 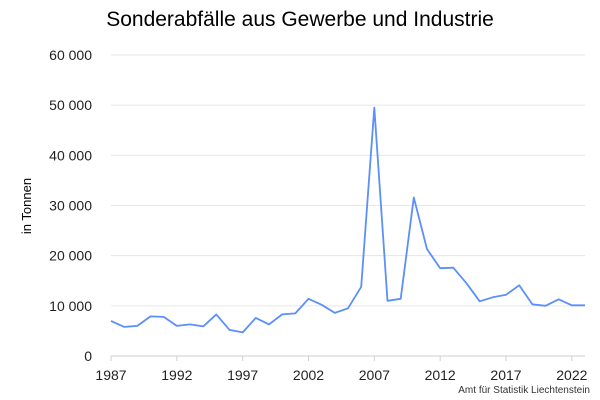 What do you see at coordinates (88, 356) in the screenshot?
I see `y-tick-label: 0` at bounding box center [88, 356].